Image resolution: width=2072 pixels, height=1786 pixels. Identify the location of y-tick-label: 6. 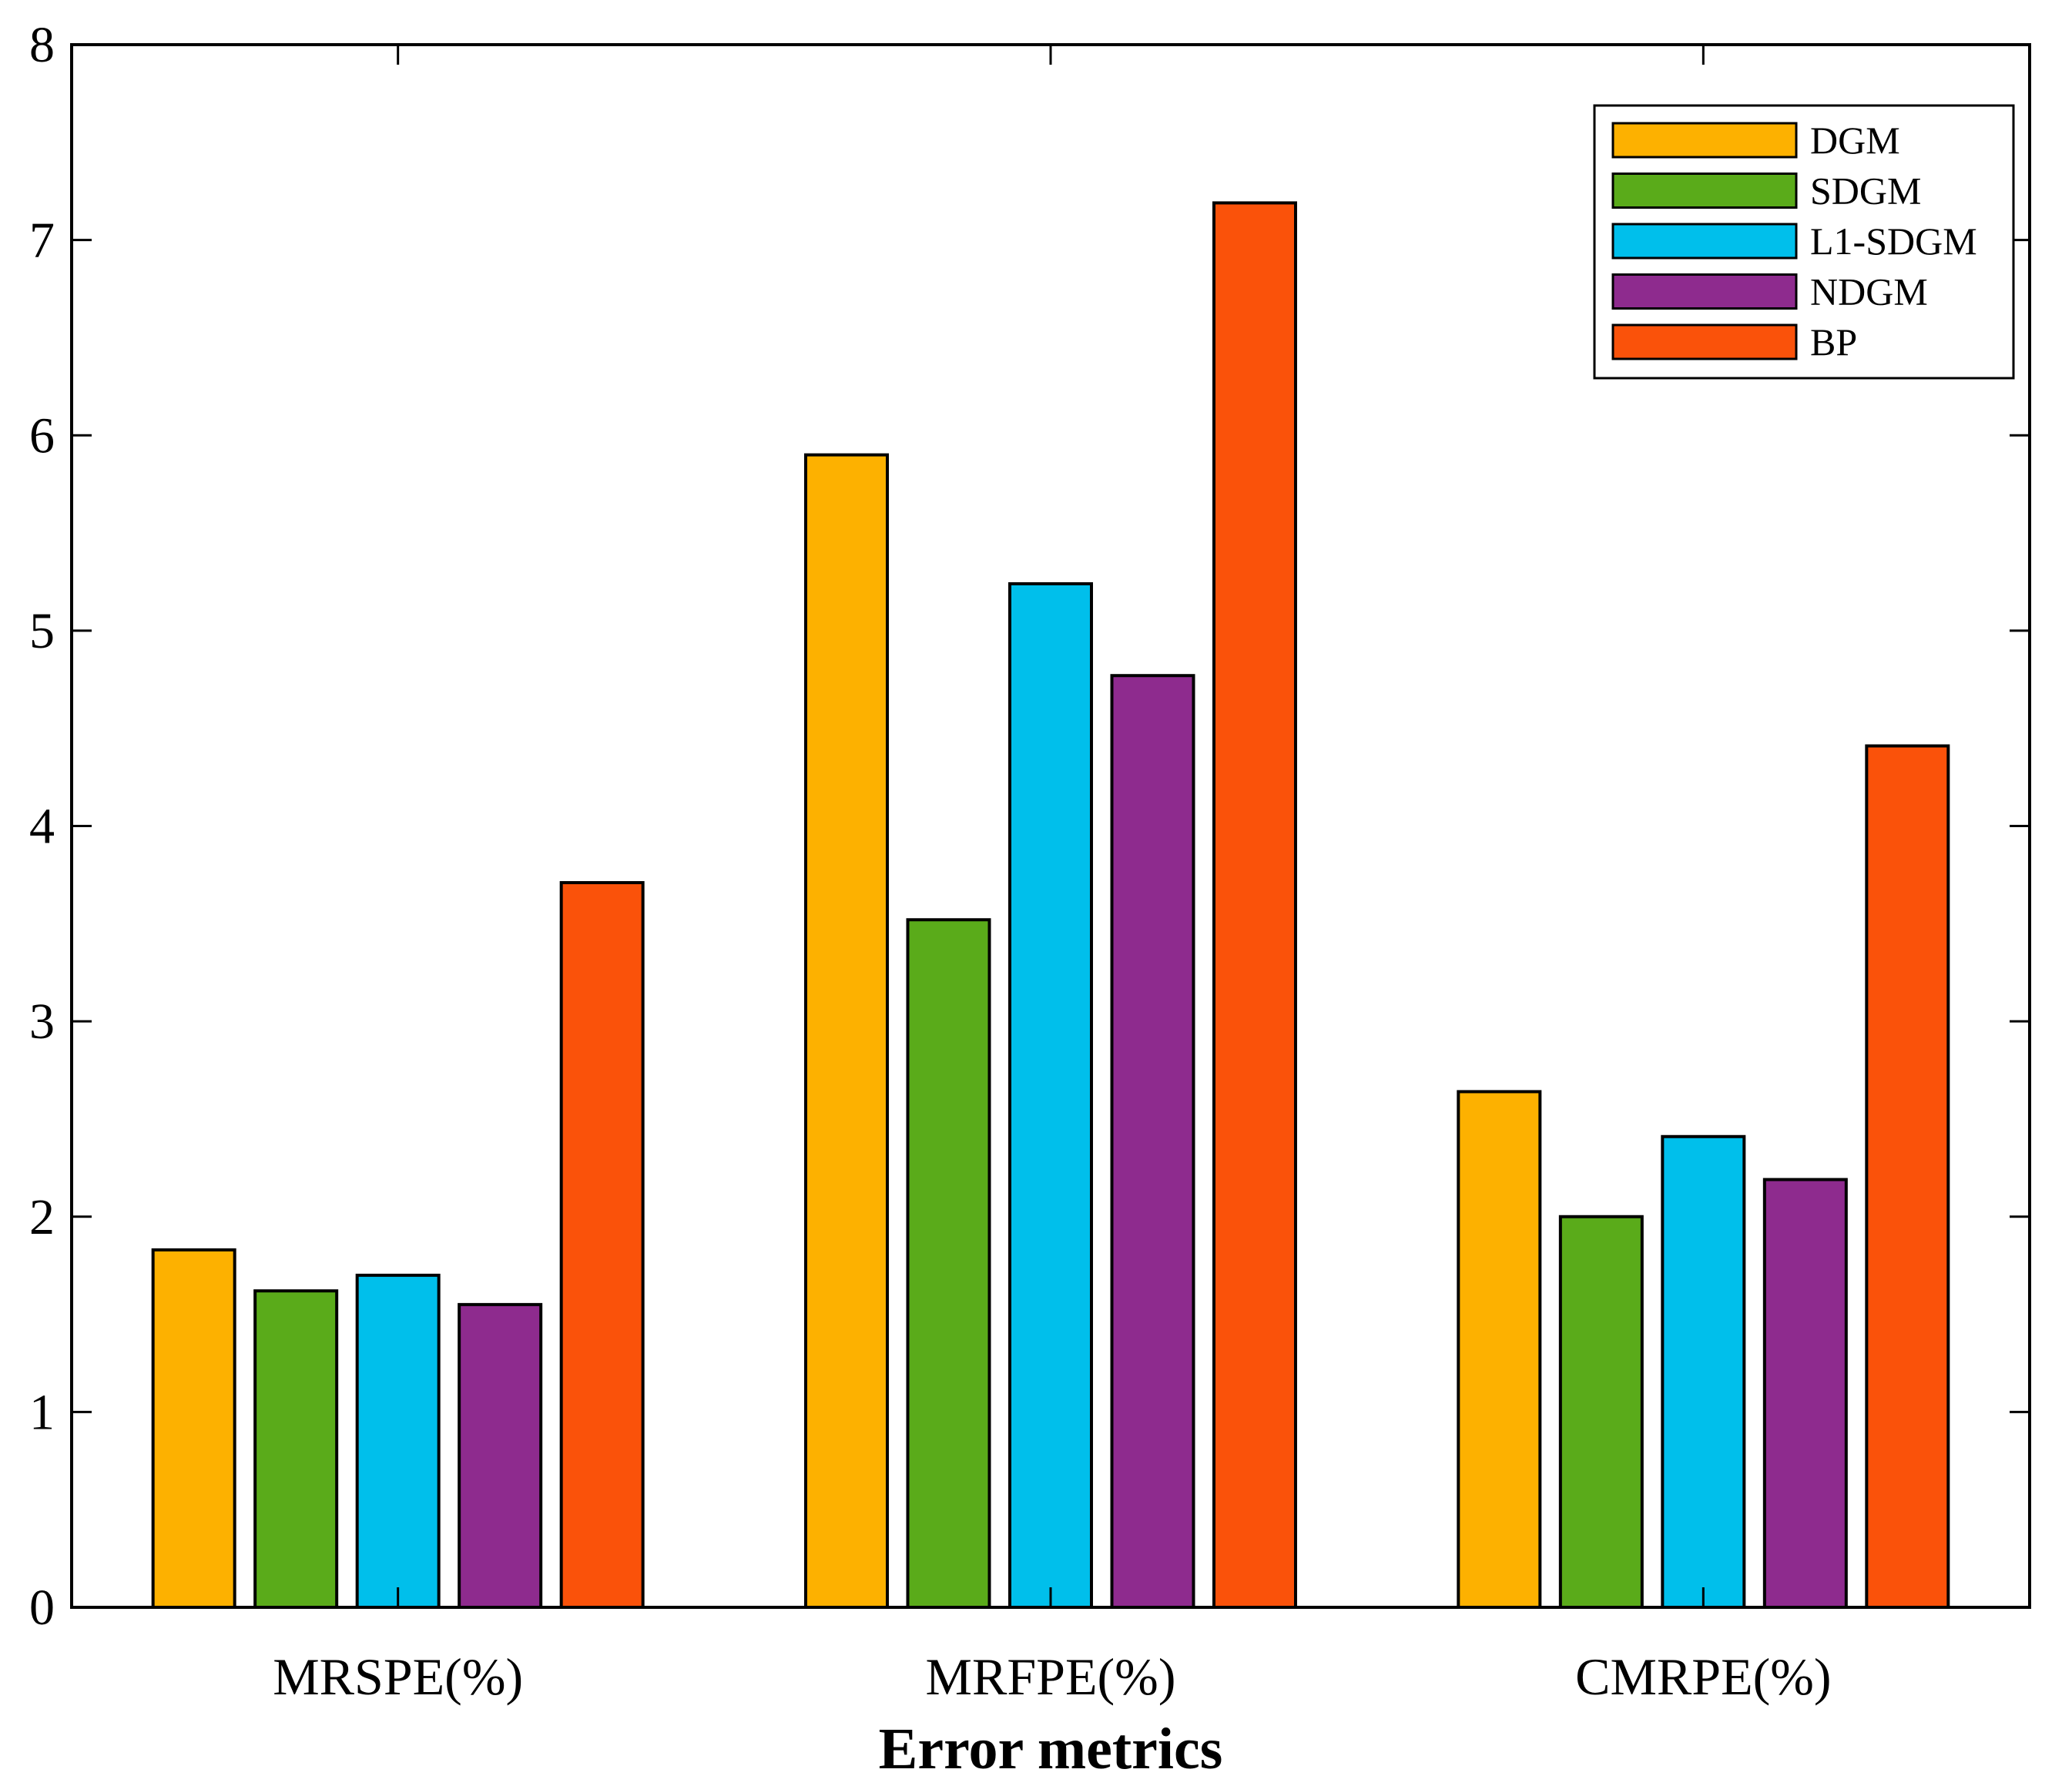
(42, 435).